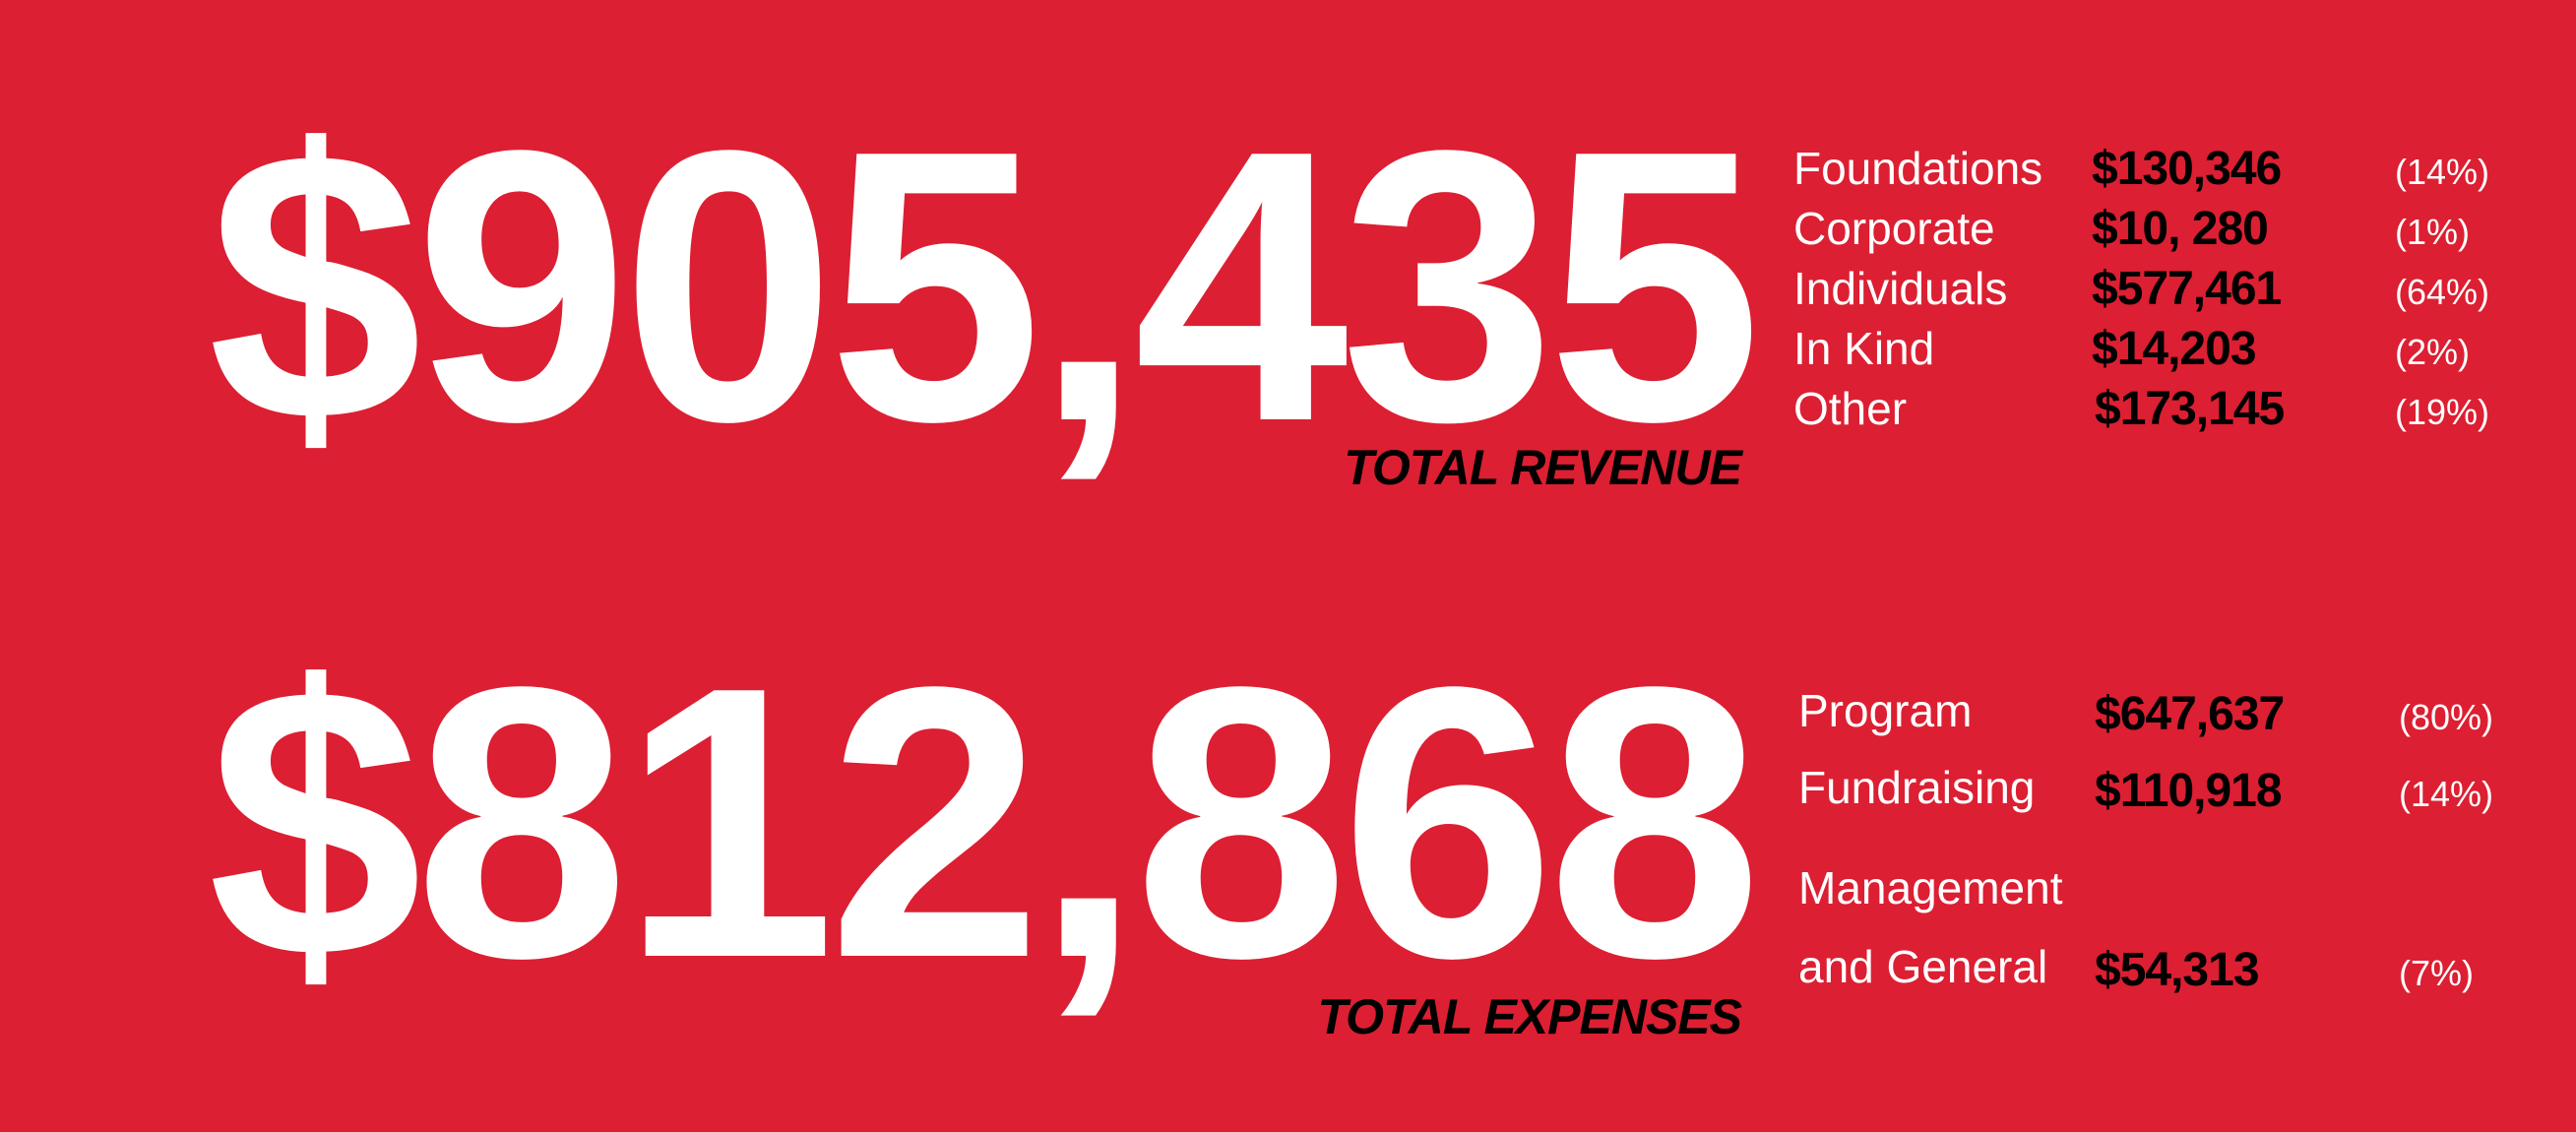  Describe the element at coordinates (2442, 292) in the screenshot. I see `revenue-item-percent: (64%)` at that location.